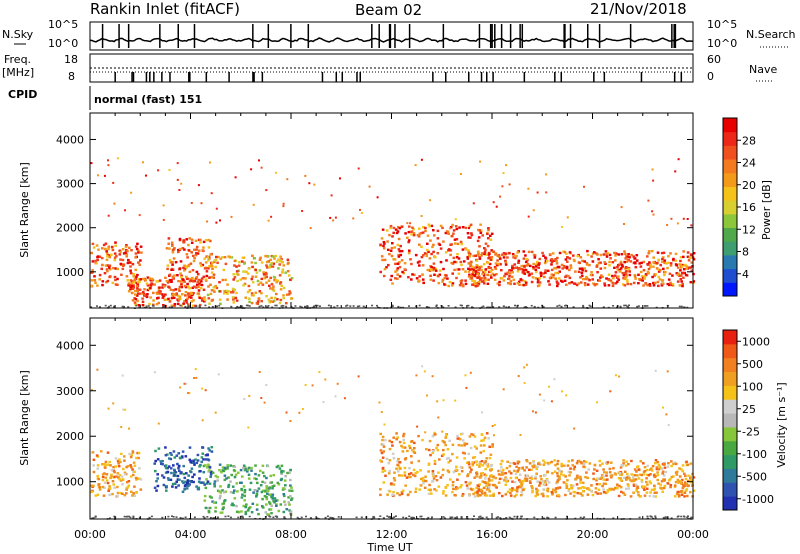 The height and width of the screenshot is (554, 800). What do you see at coordinates (749, 185) in the screenshot?
I see `colorbar-tick-label: 20` at bounding box center [749, 185].